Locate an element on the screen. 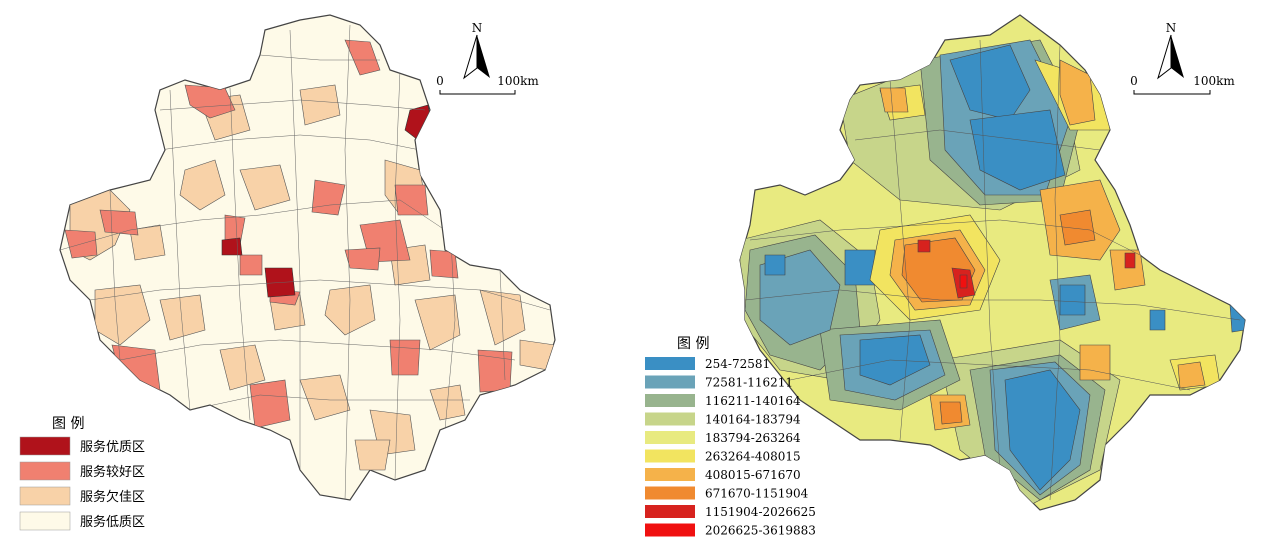 The height and width of the screenshot is (555, 1269). legend-item-fair: 服务欠佳区 is located at coordinates (82, 496).